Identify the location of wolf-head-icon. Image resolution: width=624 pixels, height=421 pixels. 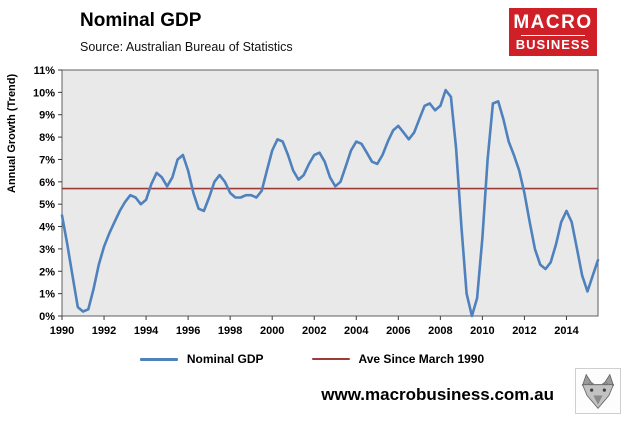
(598, 391).